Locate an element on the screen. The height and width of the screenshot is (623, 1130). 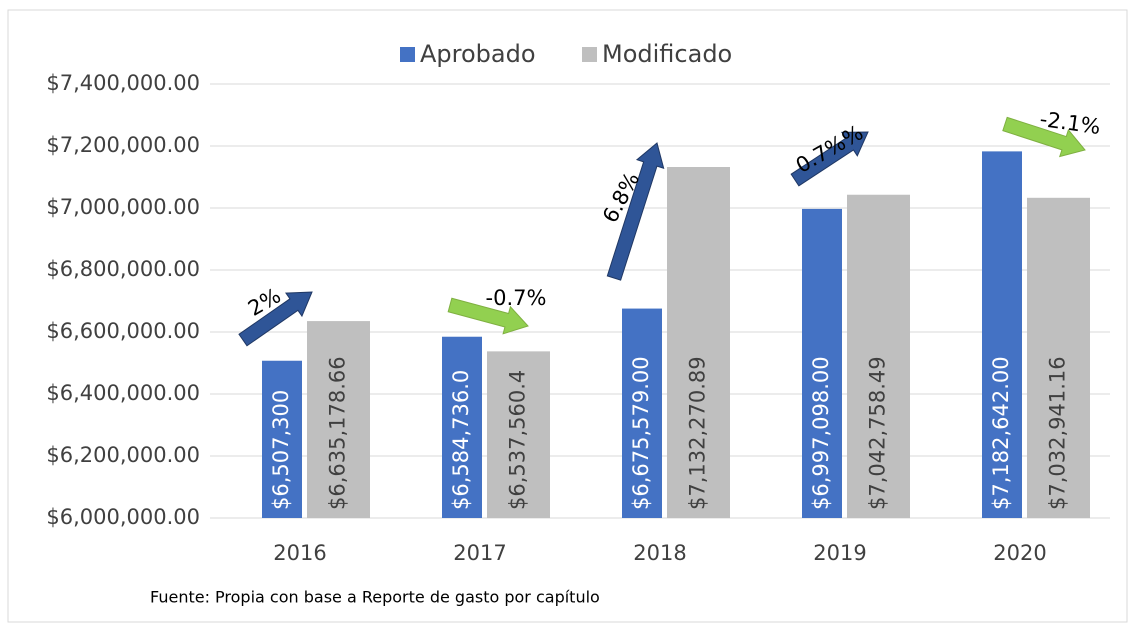
y-tick-label: $6,000,000.00 is located at coordinates (123, 517).